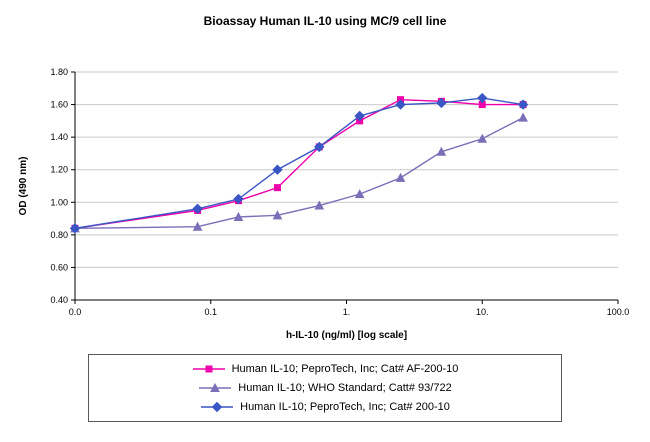  What do you see at coordinates (208, 368) in the screenshot?
I see `legend-square-icon` at bounding box center [208, 368].